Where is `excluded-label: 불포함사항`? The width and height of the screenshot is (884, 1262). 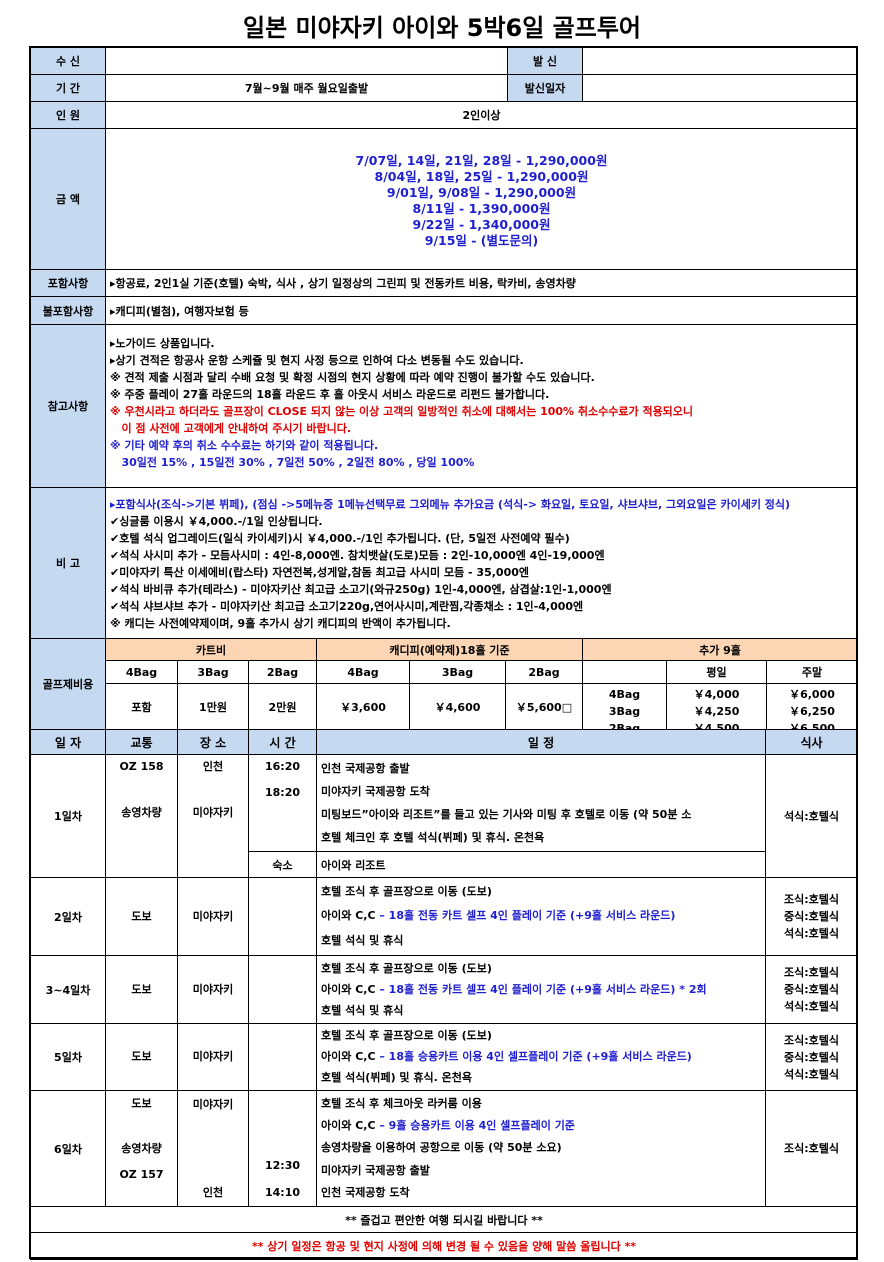
excluded-label: 불포함사항 is located at coordinates (68, 310).